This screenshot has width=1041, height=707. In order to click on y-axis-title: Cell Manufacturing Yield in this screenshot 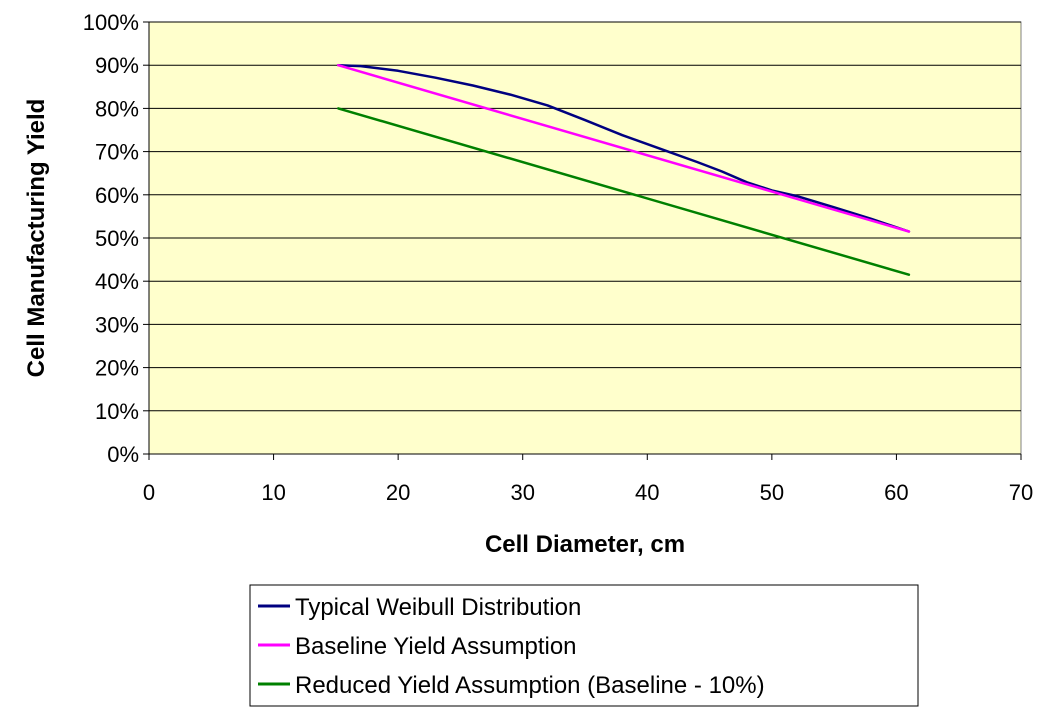, I will do `click(36, 238)`.